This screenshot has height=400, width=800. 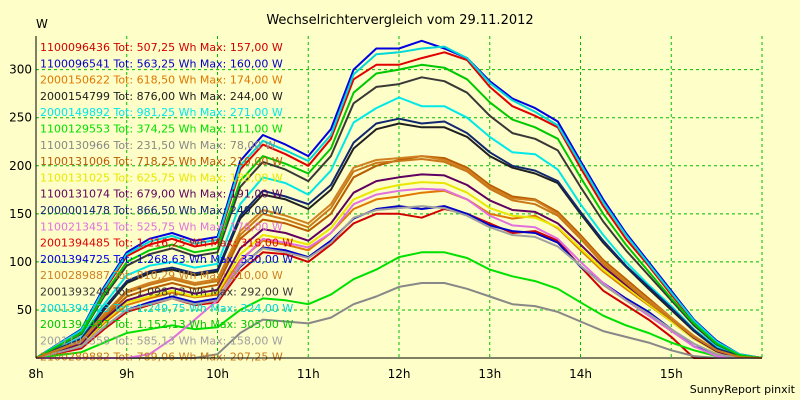 What do you see at coordinates (20, 166) in the screenshot?
I see `y-tick-label: 200` at bounding box center [20, 166].